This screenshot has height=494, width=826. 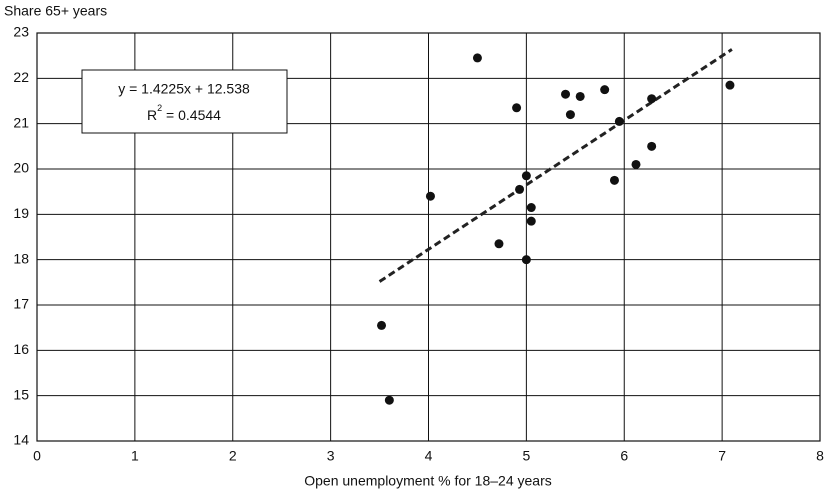 What do you see at coordinates (191, 115) in the screenshot?
I see `r-rest: = 0.4544` at bounding box center [191, 115].